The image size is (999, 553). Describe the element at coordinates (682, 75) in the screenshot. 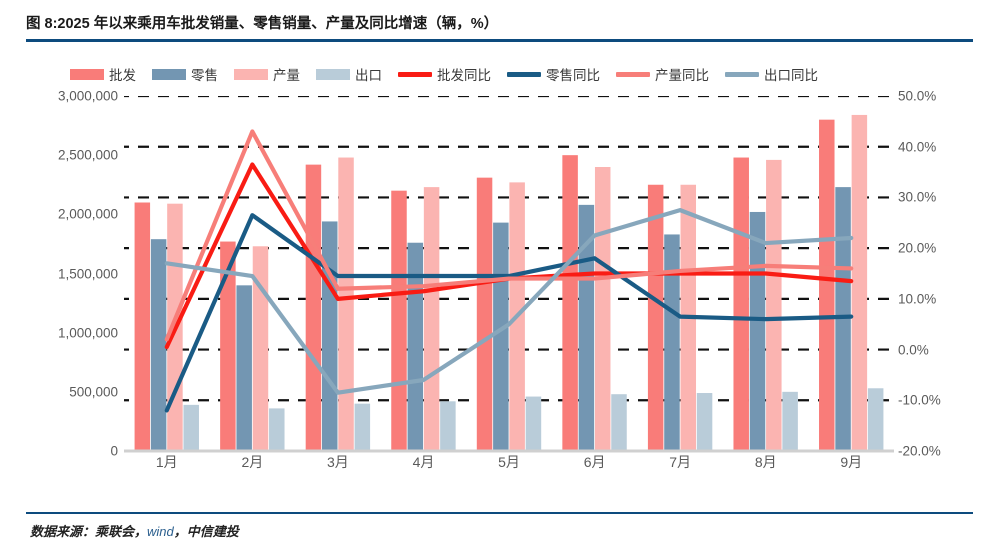

I see `legend-item-label: 产量同比` at that location.